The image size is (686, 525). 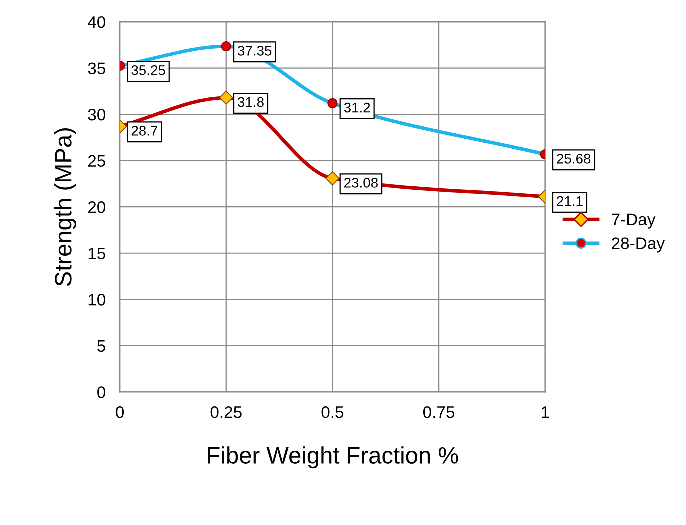 I want to click on y-axis-title: Strength (MPa), so click(x=65, y=207).